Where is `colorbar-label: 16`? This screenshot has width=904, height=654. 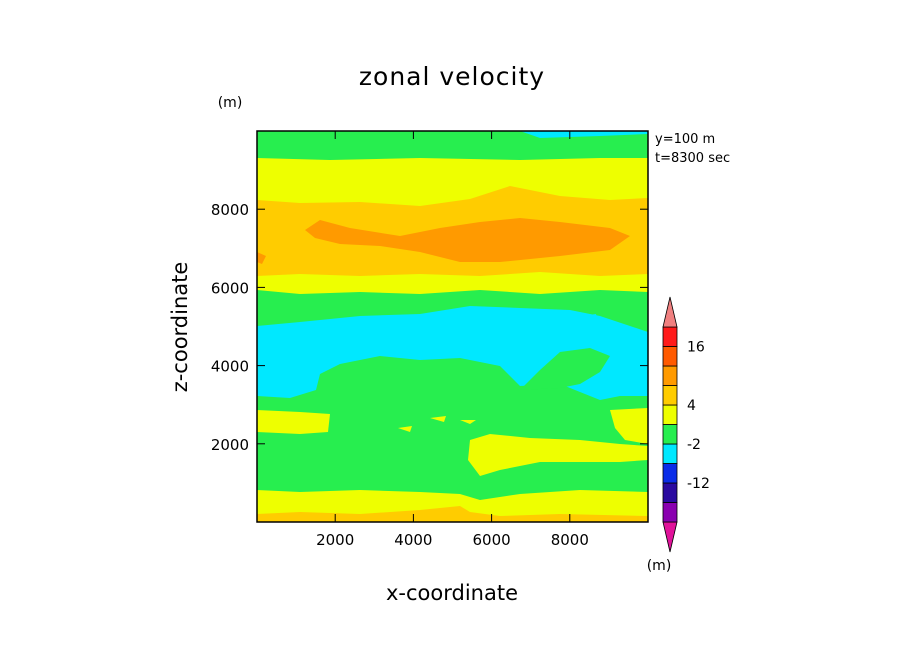 colorbar-label: 16 is located at coordinates (696, 348).